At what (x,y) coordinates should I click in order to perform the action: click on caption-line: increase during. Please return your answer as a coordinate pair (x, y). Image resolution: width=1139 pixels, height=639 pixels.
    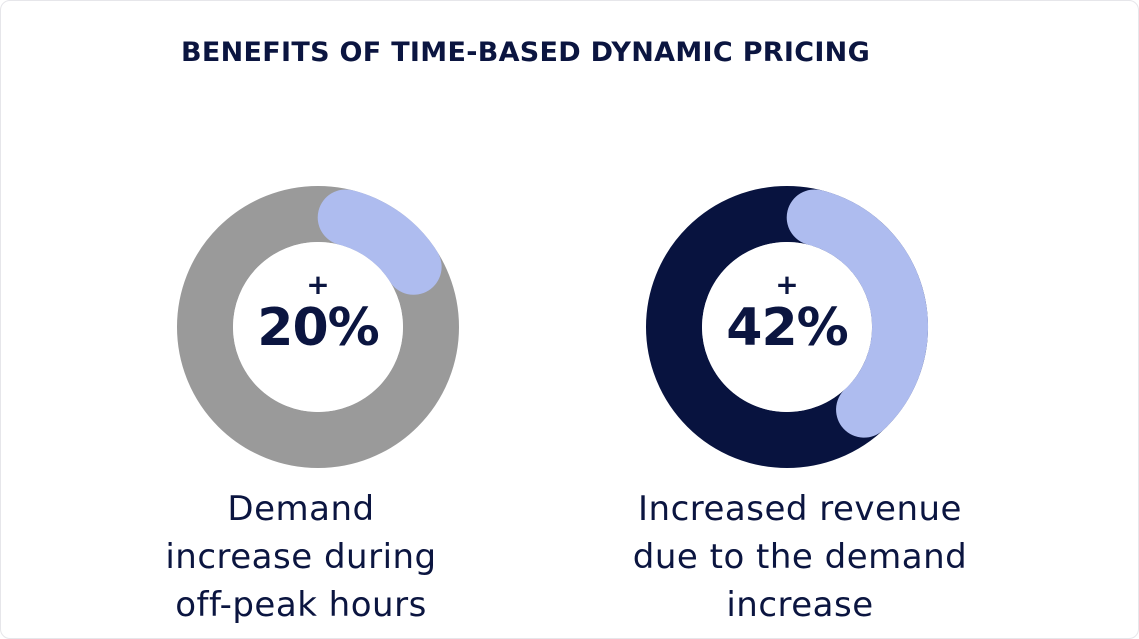
    Looking at the image, I should click on (301, 557).